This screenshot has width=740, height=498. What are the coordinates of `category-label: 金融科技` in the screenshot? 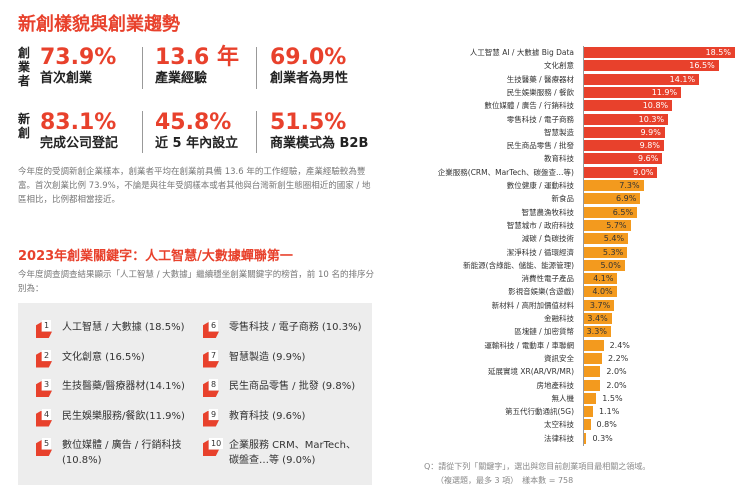 It's located at (559, 318).